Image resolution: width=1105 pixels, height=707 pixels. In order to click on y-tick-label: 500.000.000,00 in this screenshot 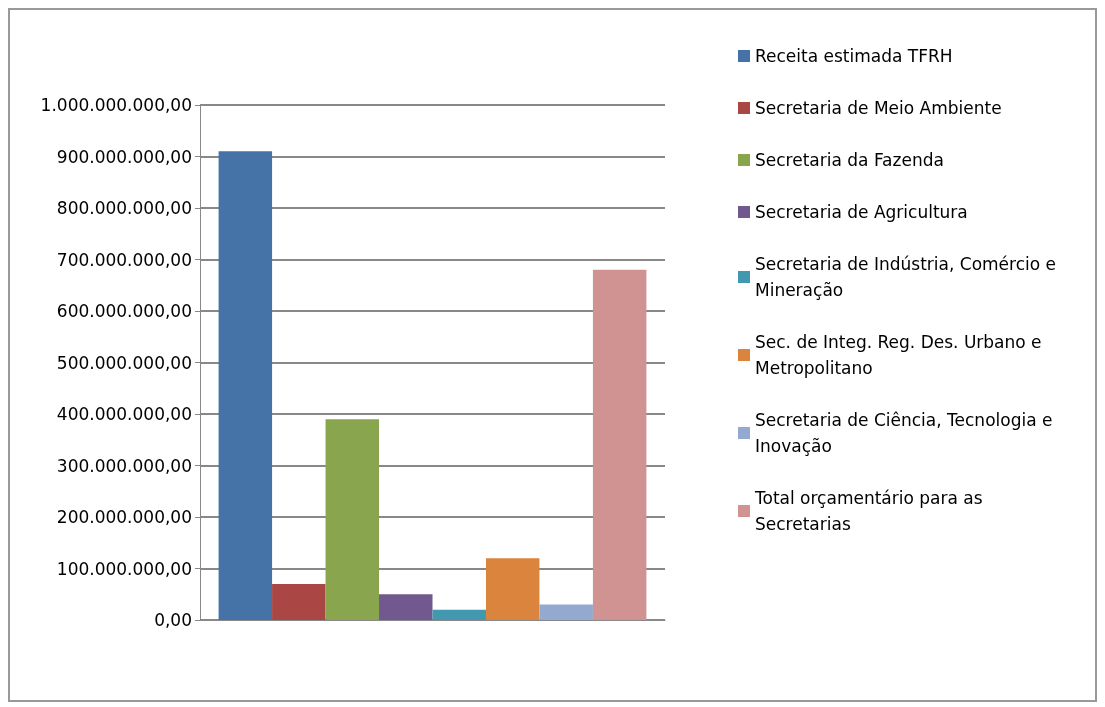, I will do `click(124, 362)`.